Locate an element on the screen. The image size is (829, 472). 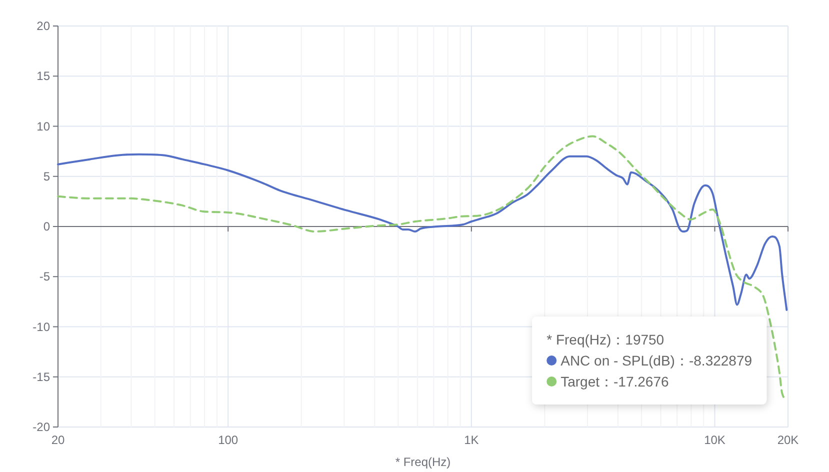
x-tick-label: 10K is located at coordinates (715, 440).